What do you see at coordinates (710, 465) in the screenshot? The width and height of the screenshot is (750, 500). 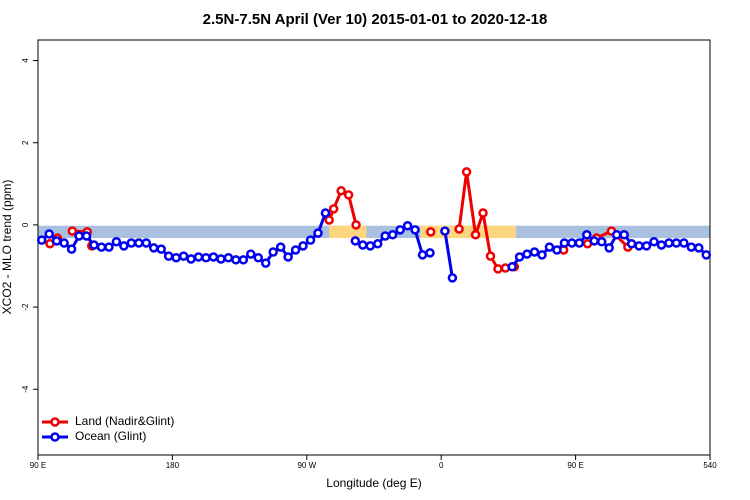 I see `x-tick-label: 540` at bounding box center [710, 465].